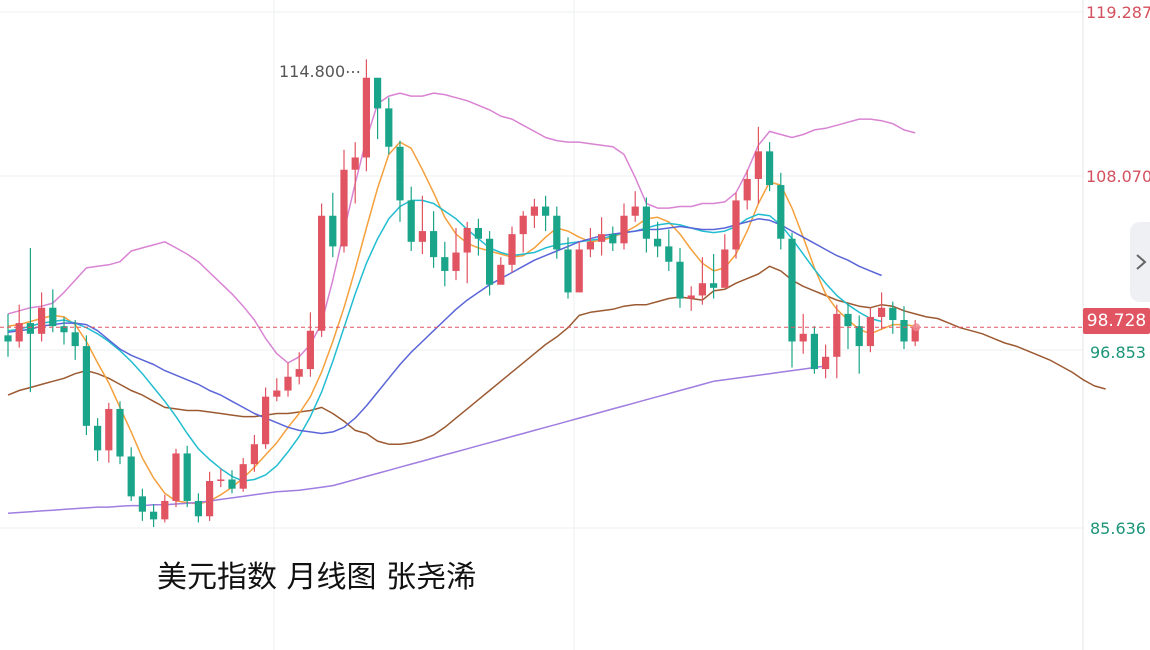  What do you see at coordinates (1118, 352) in the screenshot?
I see `y-tick-label-3: 96.853` at bounding box center [1118, 352].